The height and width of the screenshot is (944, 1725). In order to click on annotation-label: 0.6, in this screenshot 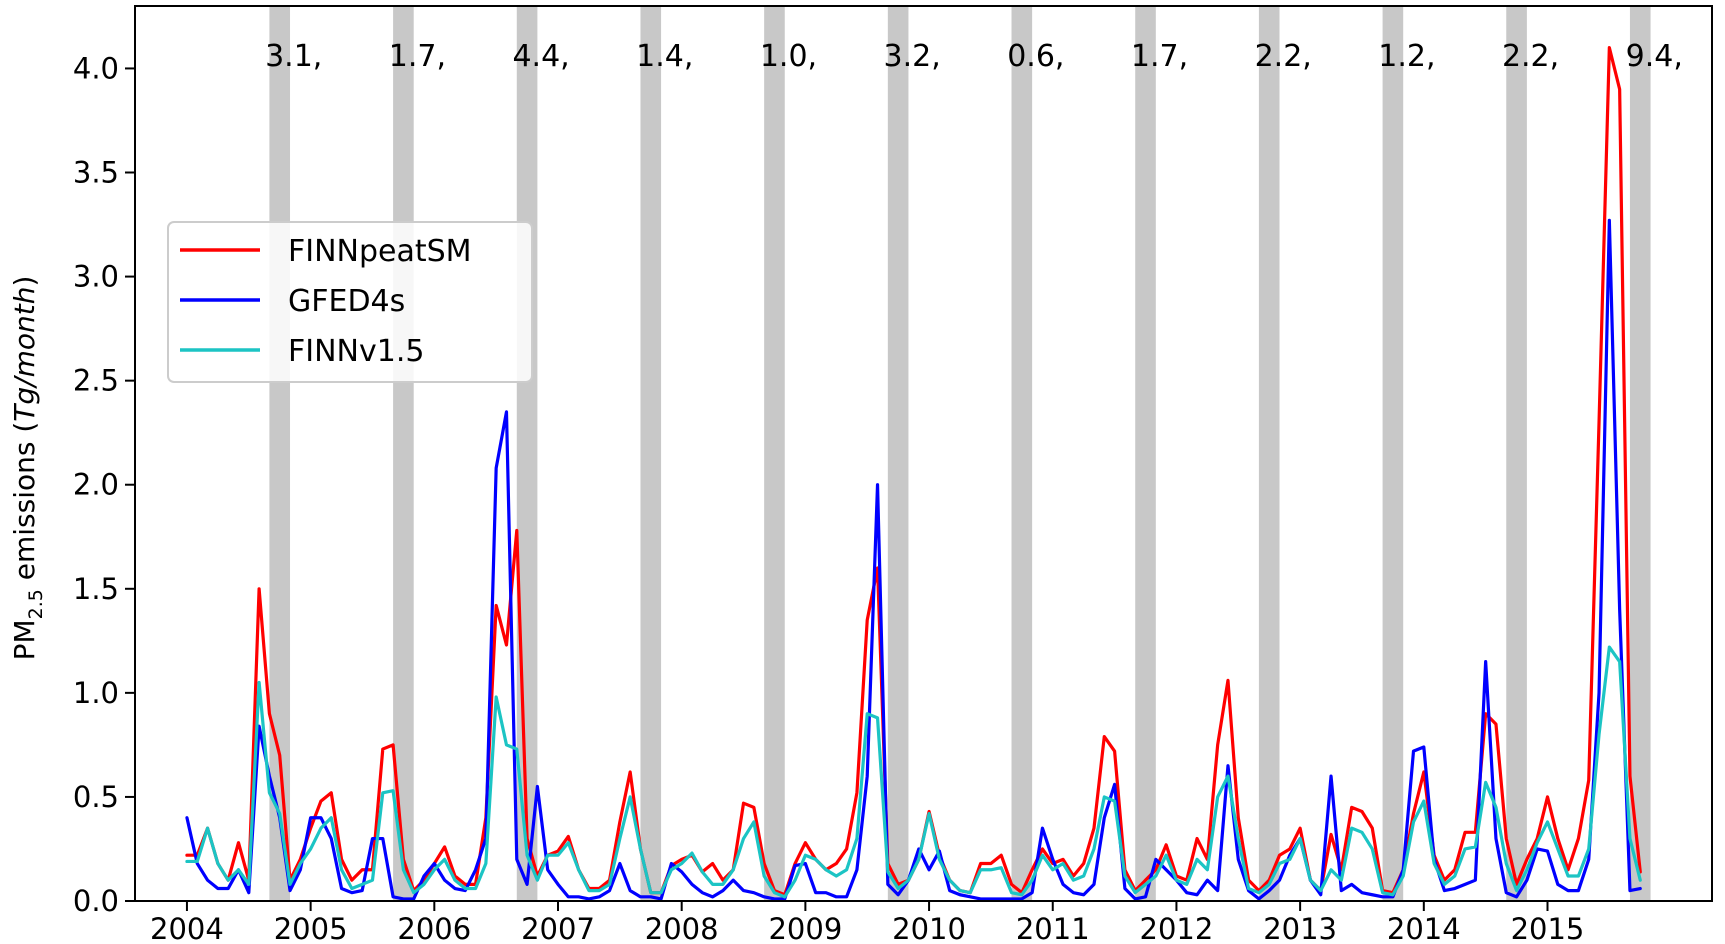, I will do `click(1035, 56)`.